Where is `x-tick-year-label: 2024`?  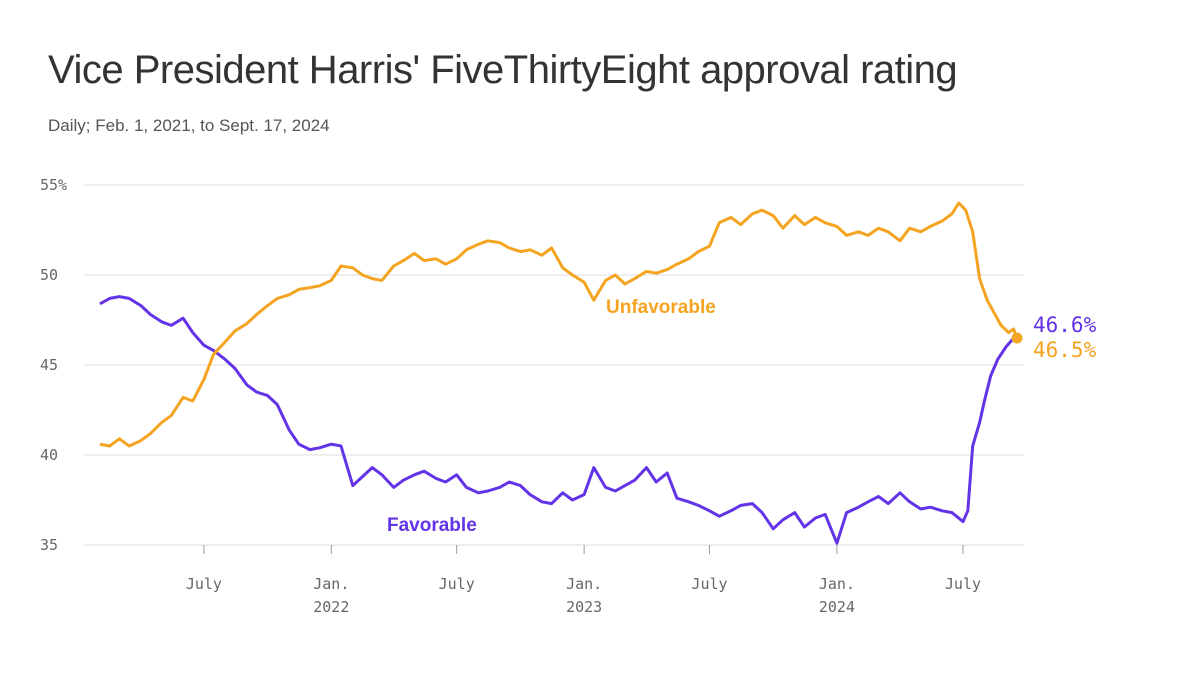 x-tick-year-label: 2024 is located at coordinates (837, 607).